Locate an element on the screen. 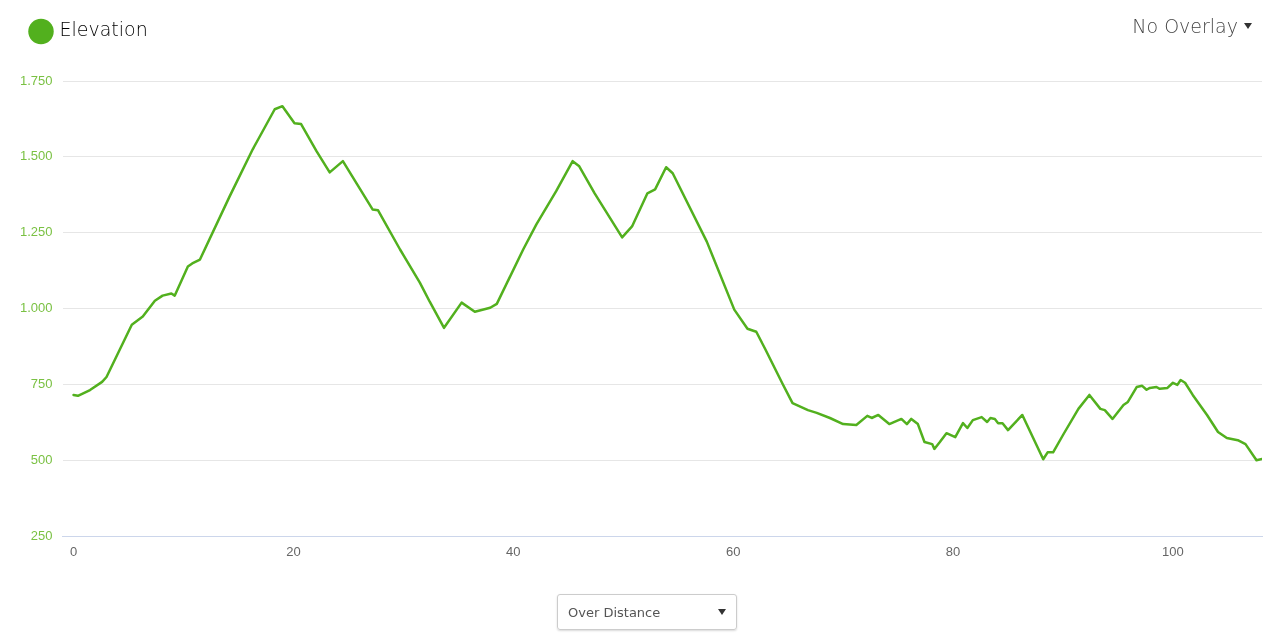 The width and height of the screenshot is (1280, 643). x-tick-label: 20 is located at coordinates (293, 551).